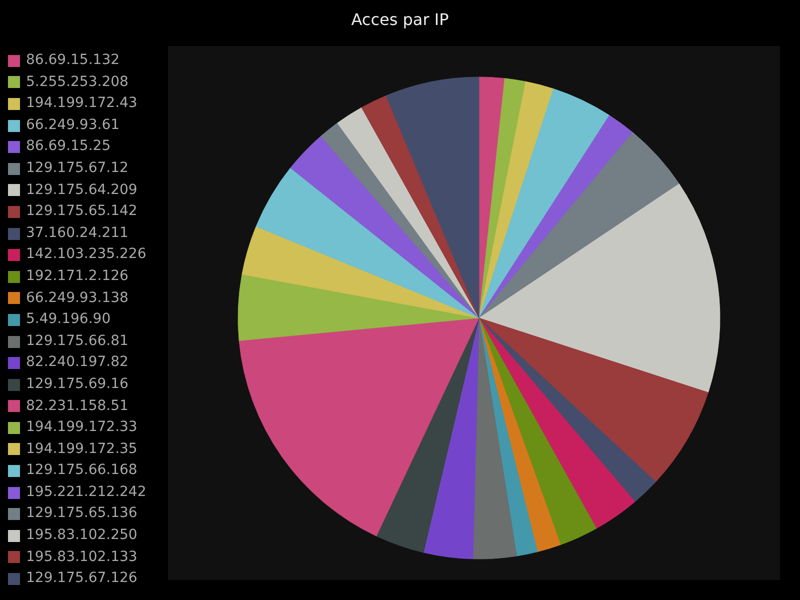 This screenshot has height=600, width=800. I want to click on legend-label: 5.49.196.90, so click(68, 320).